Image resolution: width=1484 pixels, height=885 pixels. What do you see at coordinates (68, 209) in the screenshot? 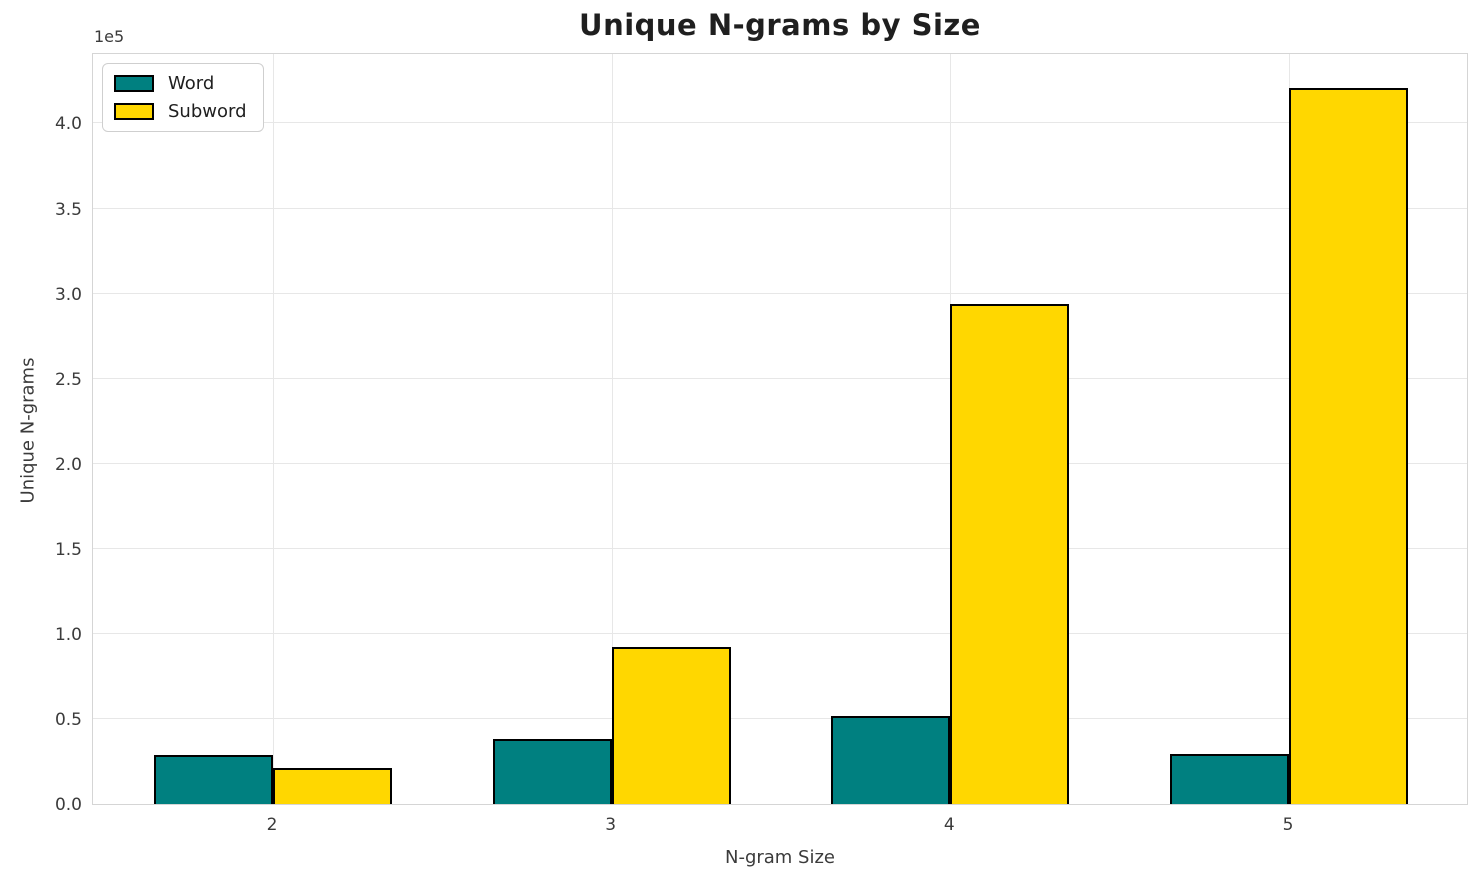
I see `y-tick-label: 3.5` at bounding box center [68, 209].